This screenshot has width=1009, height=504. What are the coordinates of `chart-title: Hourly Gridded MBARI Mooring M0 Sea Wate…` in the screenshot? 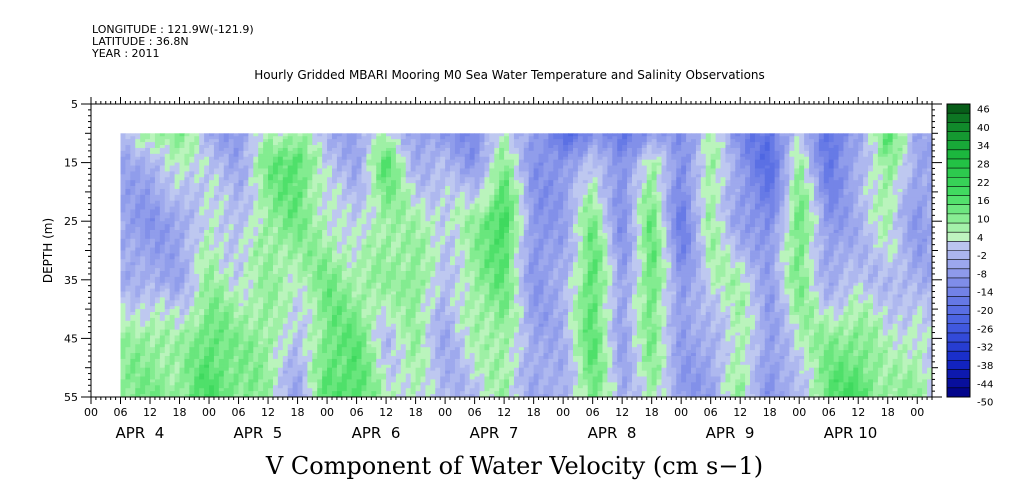 It's located at (509, 75).